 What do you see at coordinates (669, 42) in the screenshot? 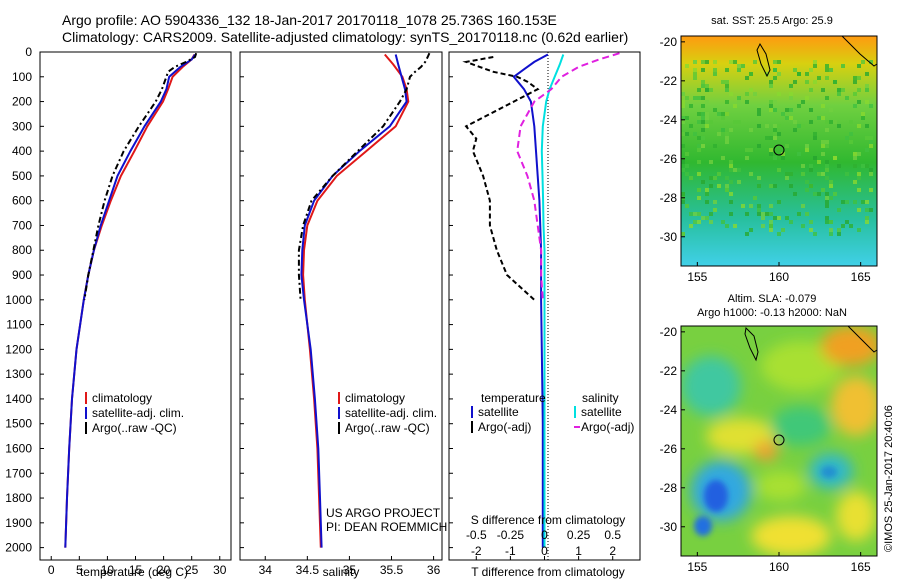
I see `lat-tick-label: -20` at bounding box center [669, 42].